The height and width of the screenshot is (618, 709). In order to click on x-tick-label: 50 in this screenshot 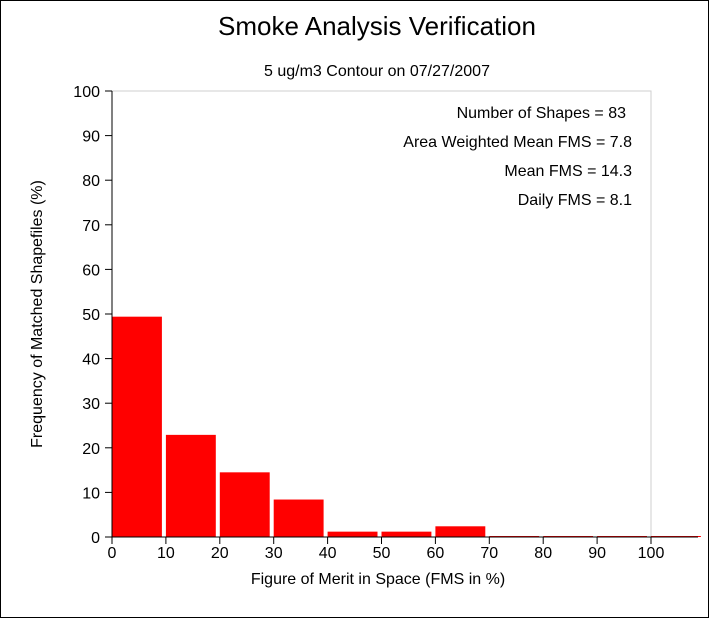, I will do `click(382, 553)`.